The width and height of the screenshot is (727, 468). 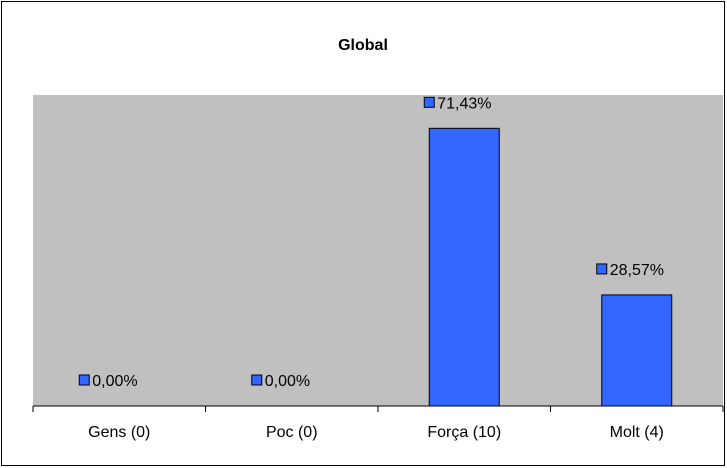 I want to click on x-axis, so click(x=378, y=408).